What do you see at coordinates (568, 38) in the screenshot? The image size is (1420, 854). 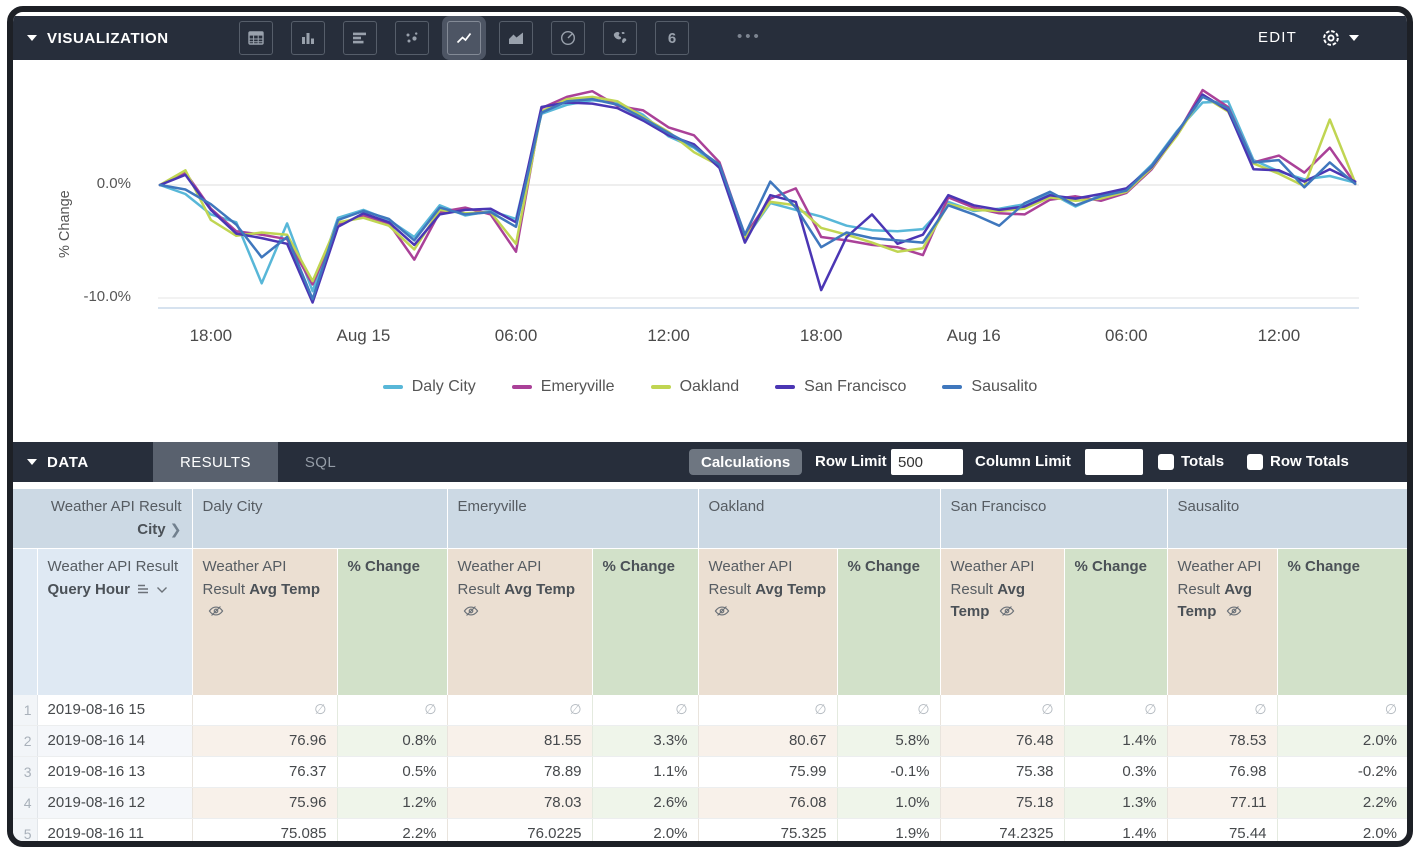 I see `viz-type-pie-chart-icon` at bounding box center [568, 38].